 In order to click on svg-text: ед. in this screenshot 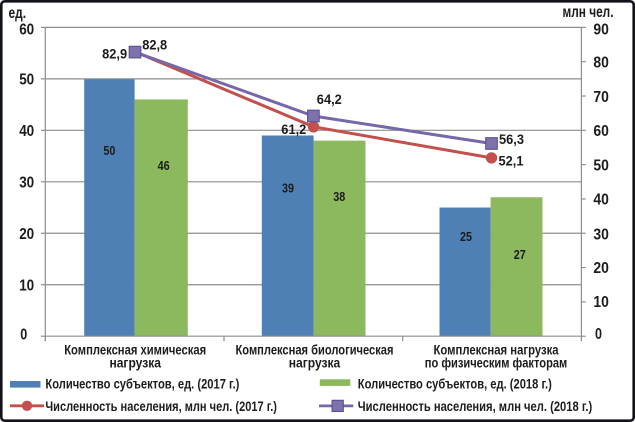, I will do `click(18, 13)`.